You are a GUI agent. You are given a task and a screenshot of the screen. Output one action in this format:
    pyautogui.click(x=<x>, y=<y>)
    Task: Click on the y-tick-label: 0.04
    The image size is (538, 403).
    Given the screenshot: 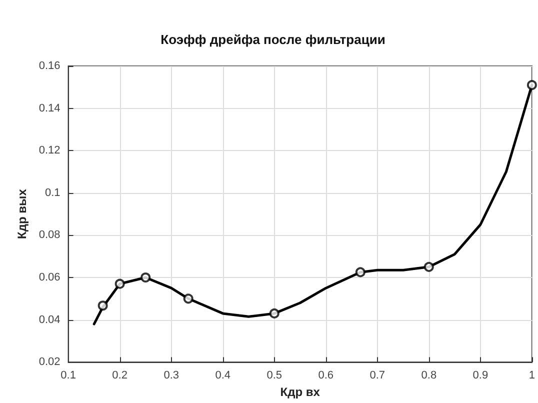 What is the action you would take?
    pyautogui.click(x=49, y=320)
    